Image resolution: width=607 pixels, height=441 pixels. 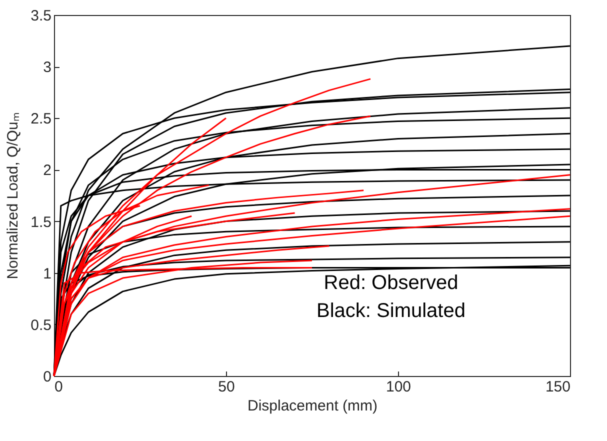 What do you see at coordinates (557, 387) in the screenshot?
I see `x-tick-label: 150` at bounding box center [557, 387].